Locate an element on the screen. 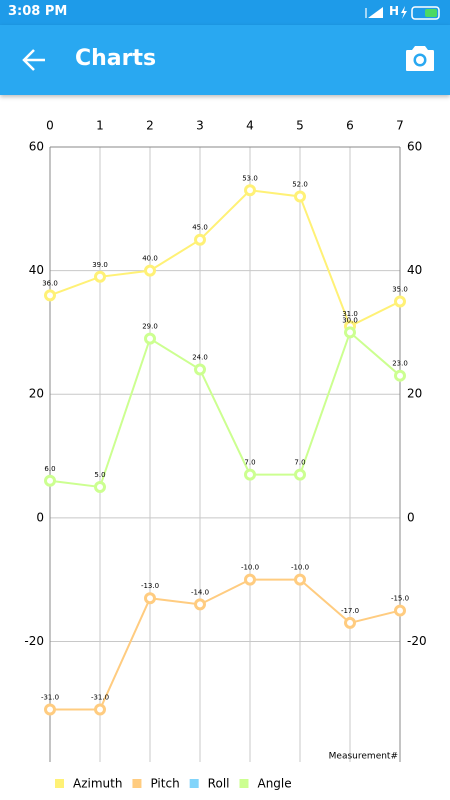 The height and width of the screenshot is (800, 450). x-tick-label: 7 is located at coordinates (400, 126).